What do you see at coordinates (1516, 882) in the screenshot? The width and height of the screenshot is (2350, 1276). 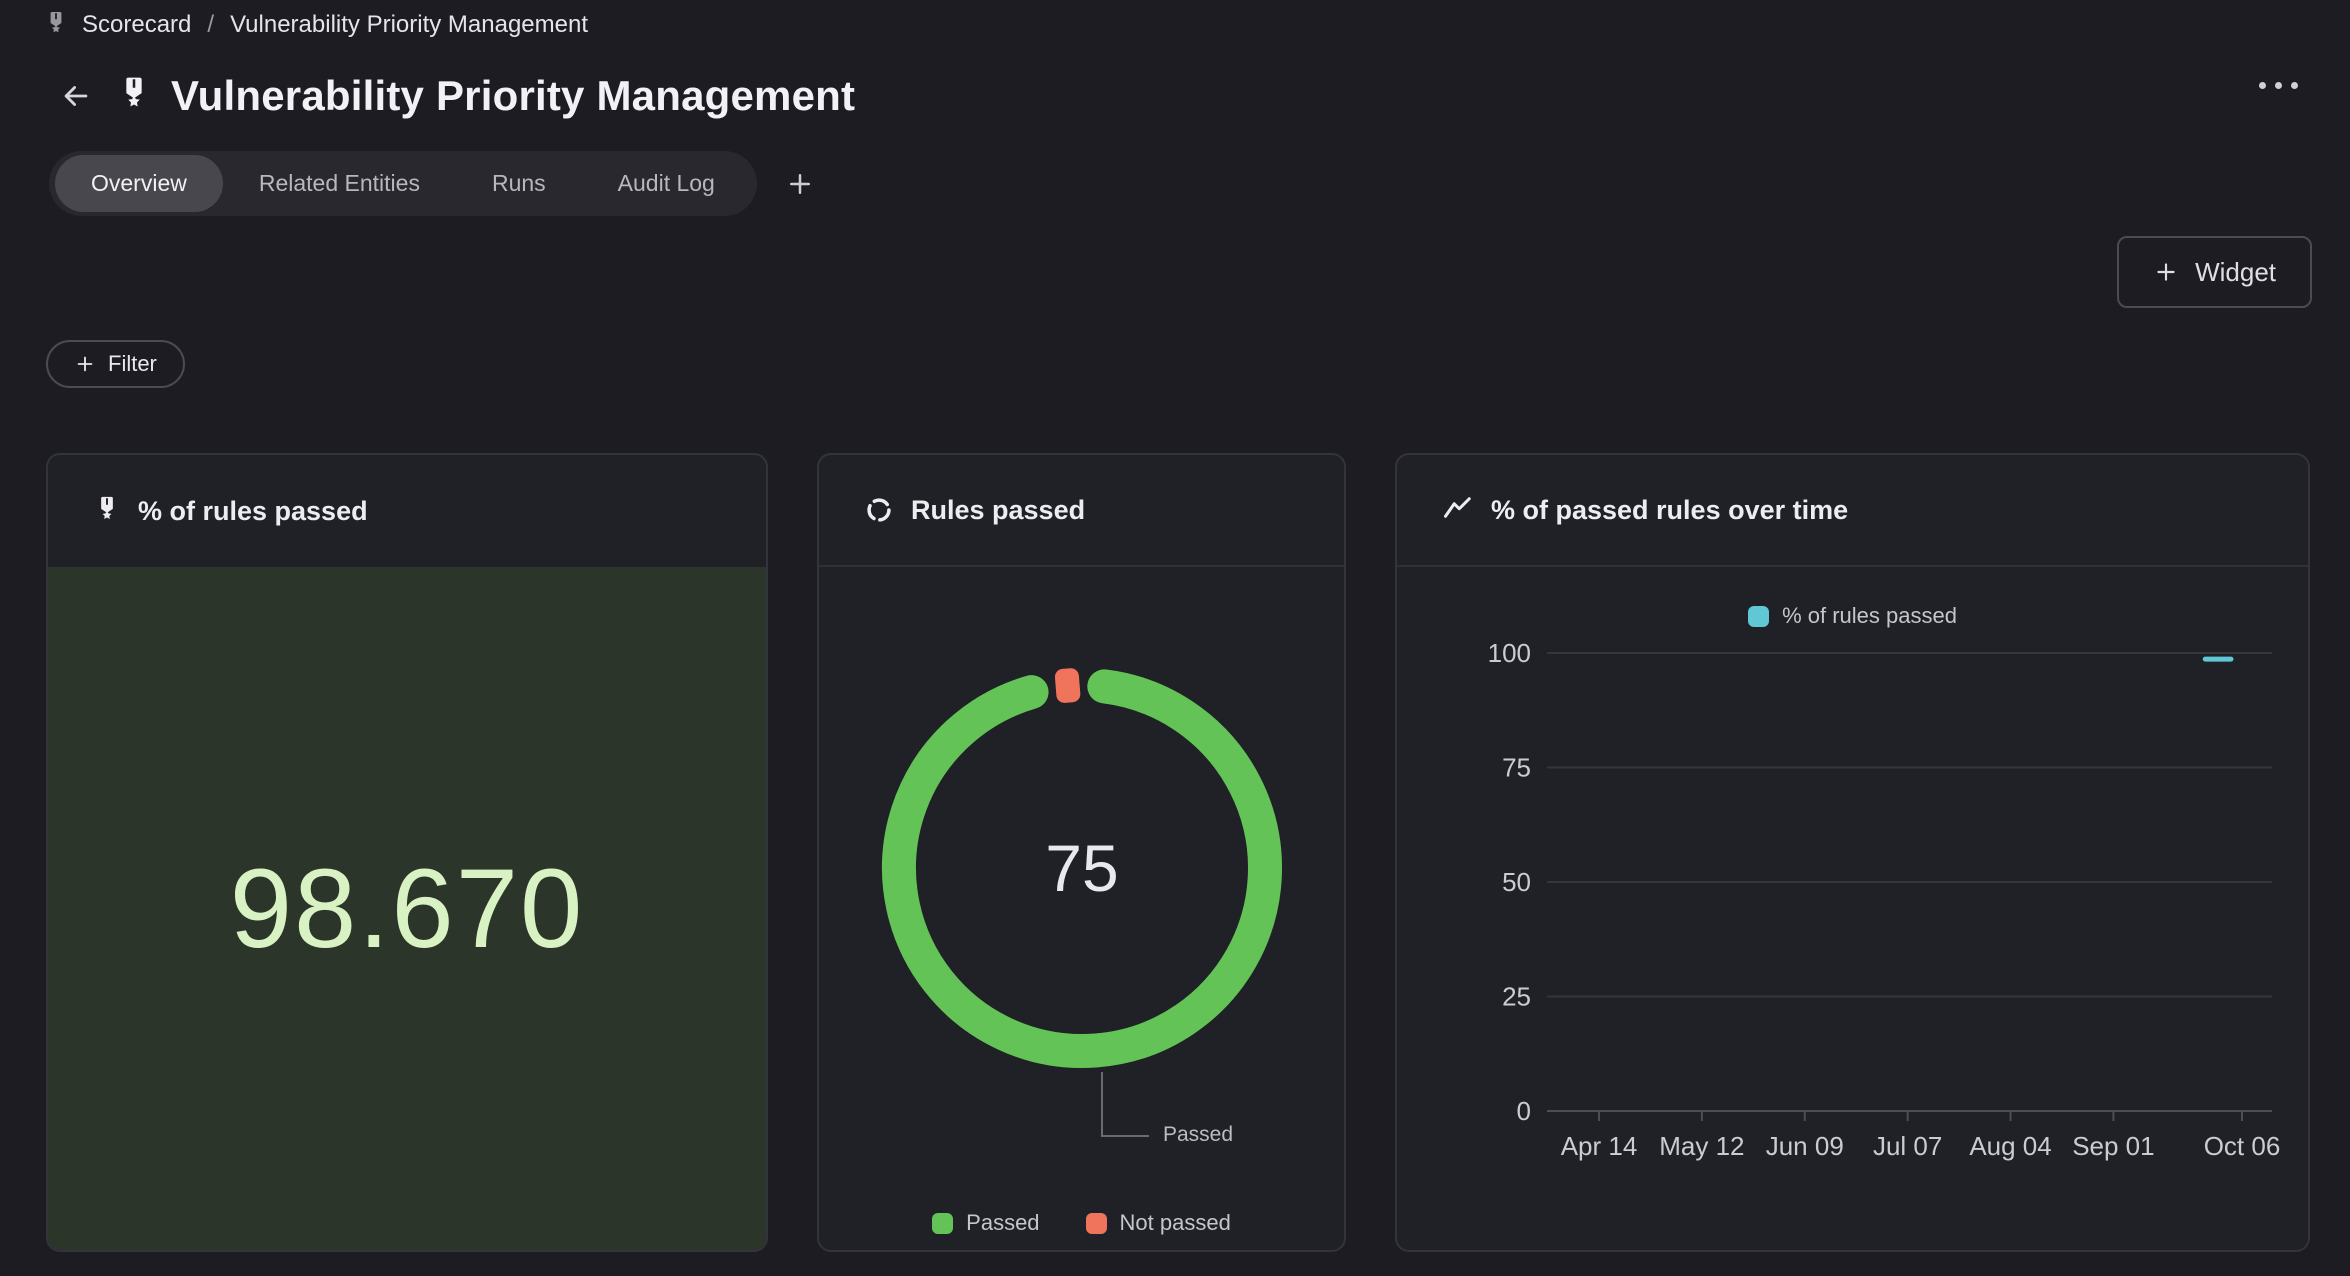 I see `svg-text: 50` at bounding box center [1516, 882].